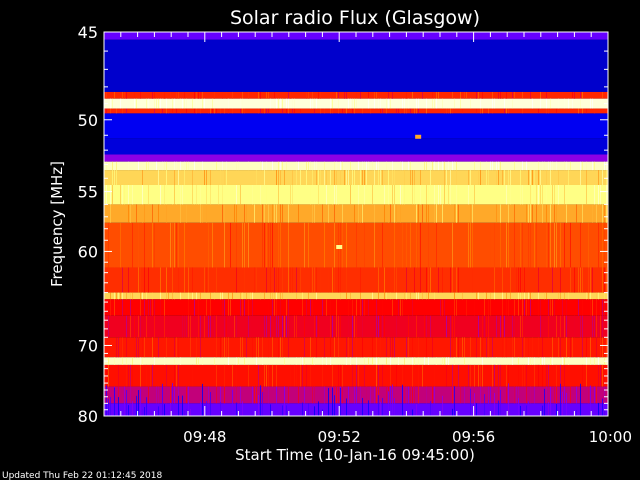 This screenshot has height=480, width=640. I want to click on y-tick-label: 80, so click(88, 416).